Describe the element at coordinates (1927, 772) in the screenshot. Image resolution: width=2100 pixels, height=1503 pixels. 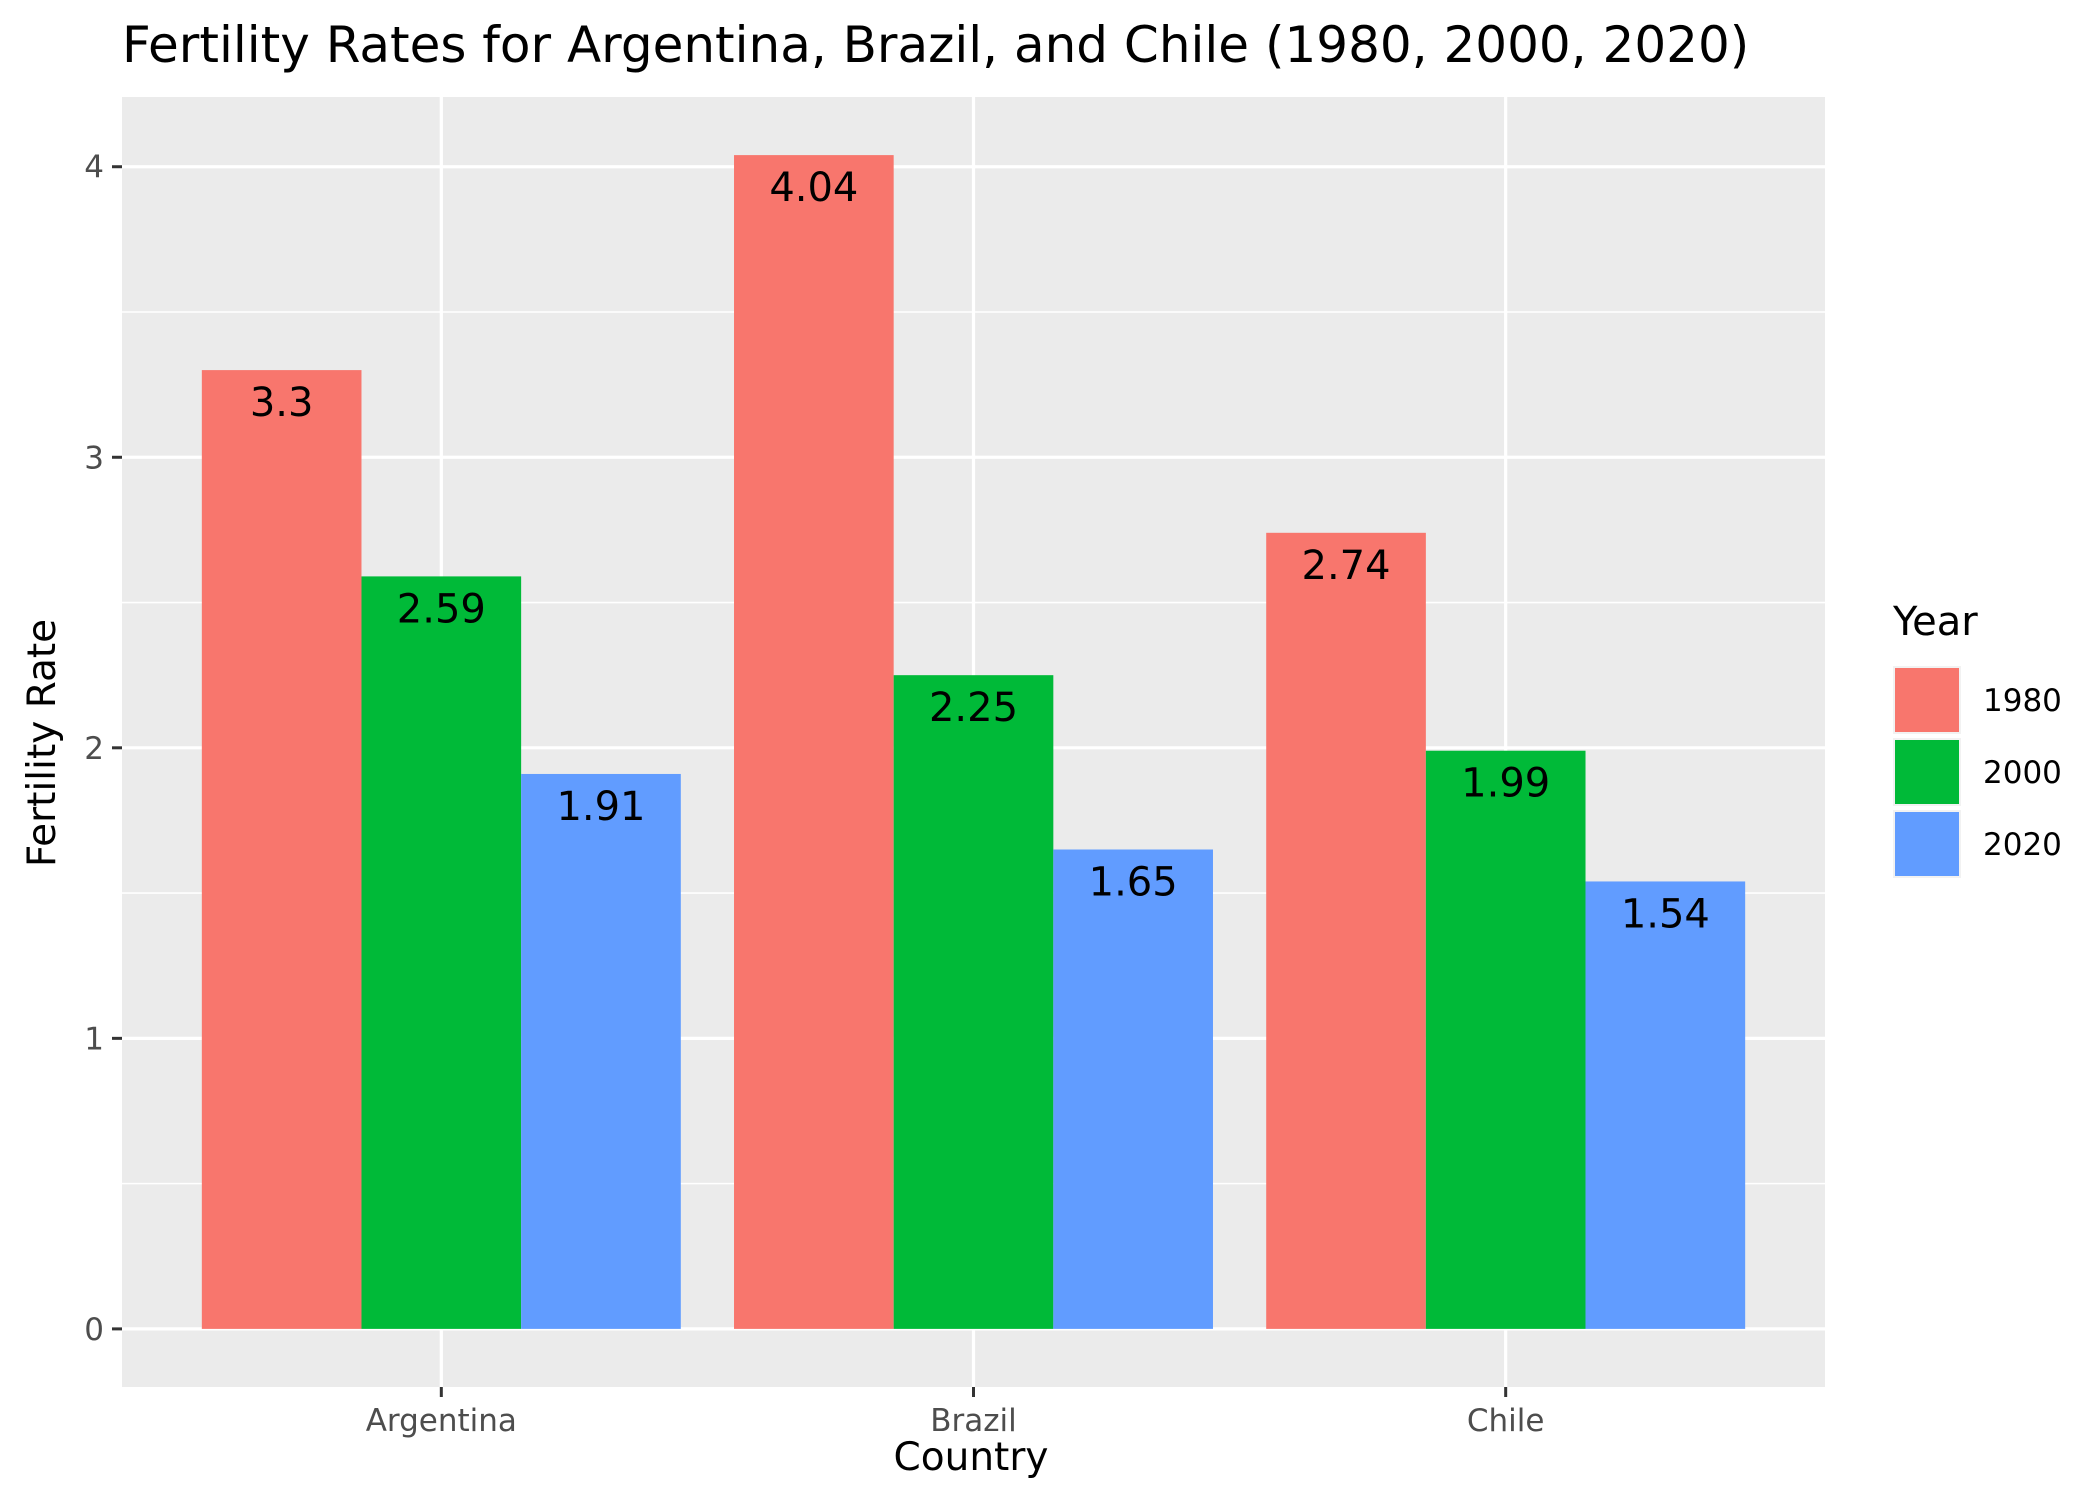
I see `legend-swatch-2000` at that location.